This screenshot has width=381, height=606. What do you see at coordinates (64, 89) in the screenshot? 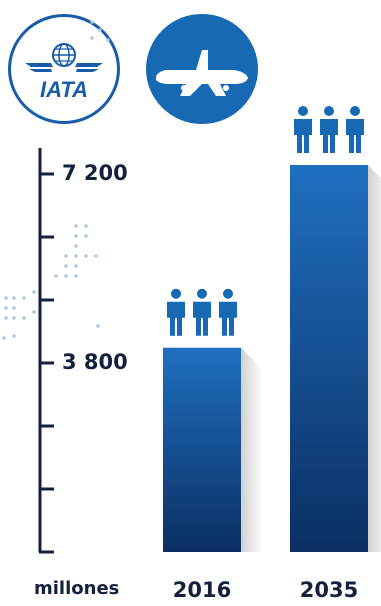
I see `iata-logo-text: IATA` at bounding box center [64, 89].